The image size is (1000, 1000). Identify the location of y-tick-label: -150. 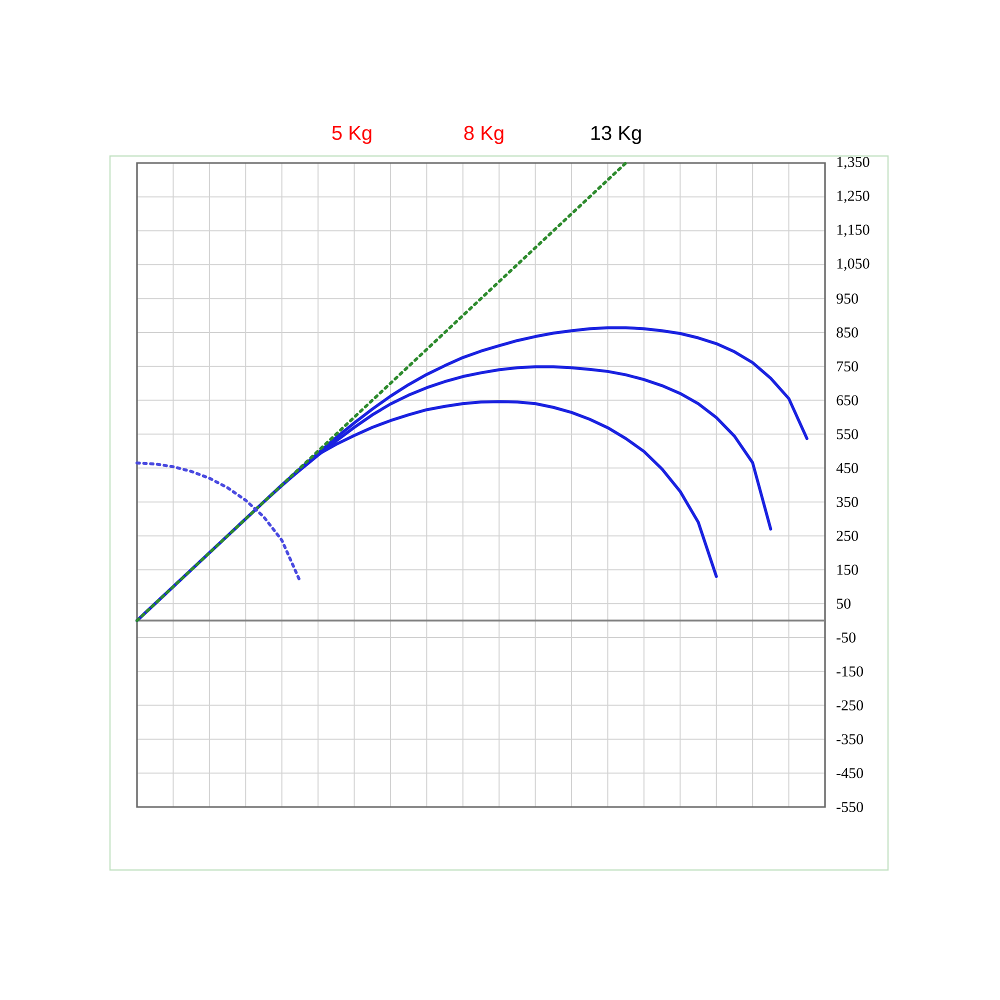
(850, 671).